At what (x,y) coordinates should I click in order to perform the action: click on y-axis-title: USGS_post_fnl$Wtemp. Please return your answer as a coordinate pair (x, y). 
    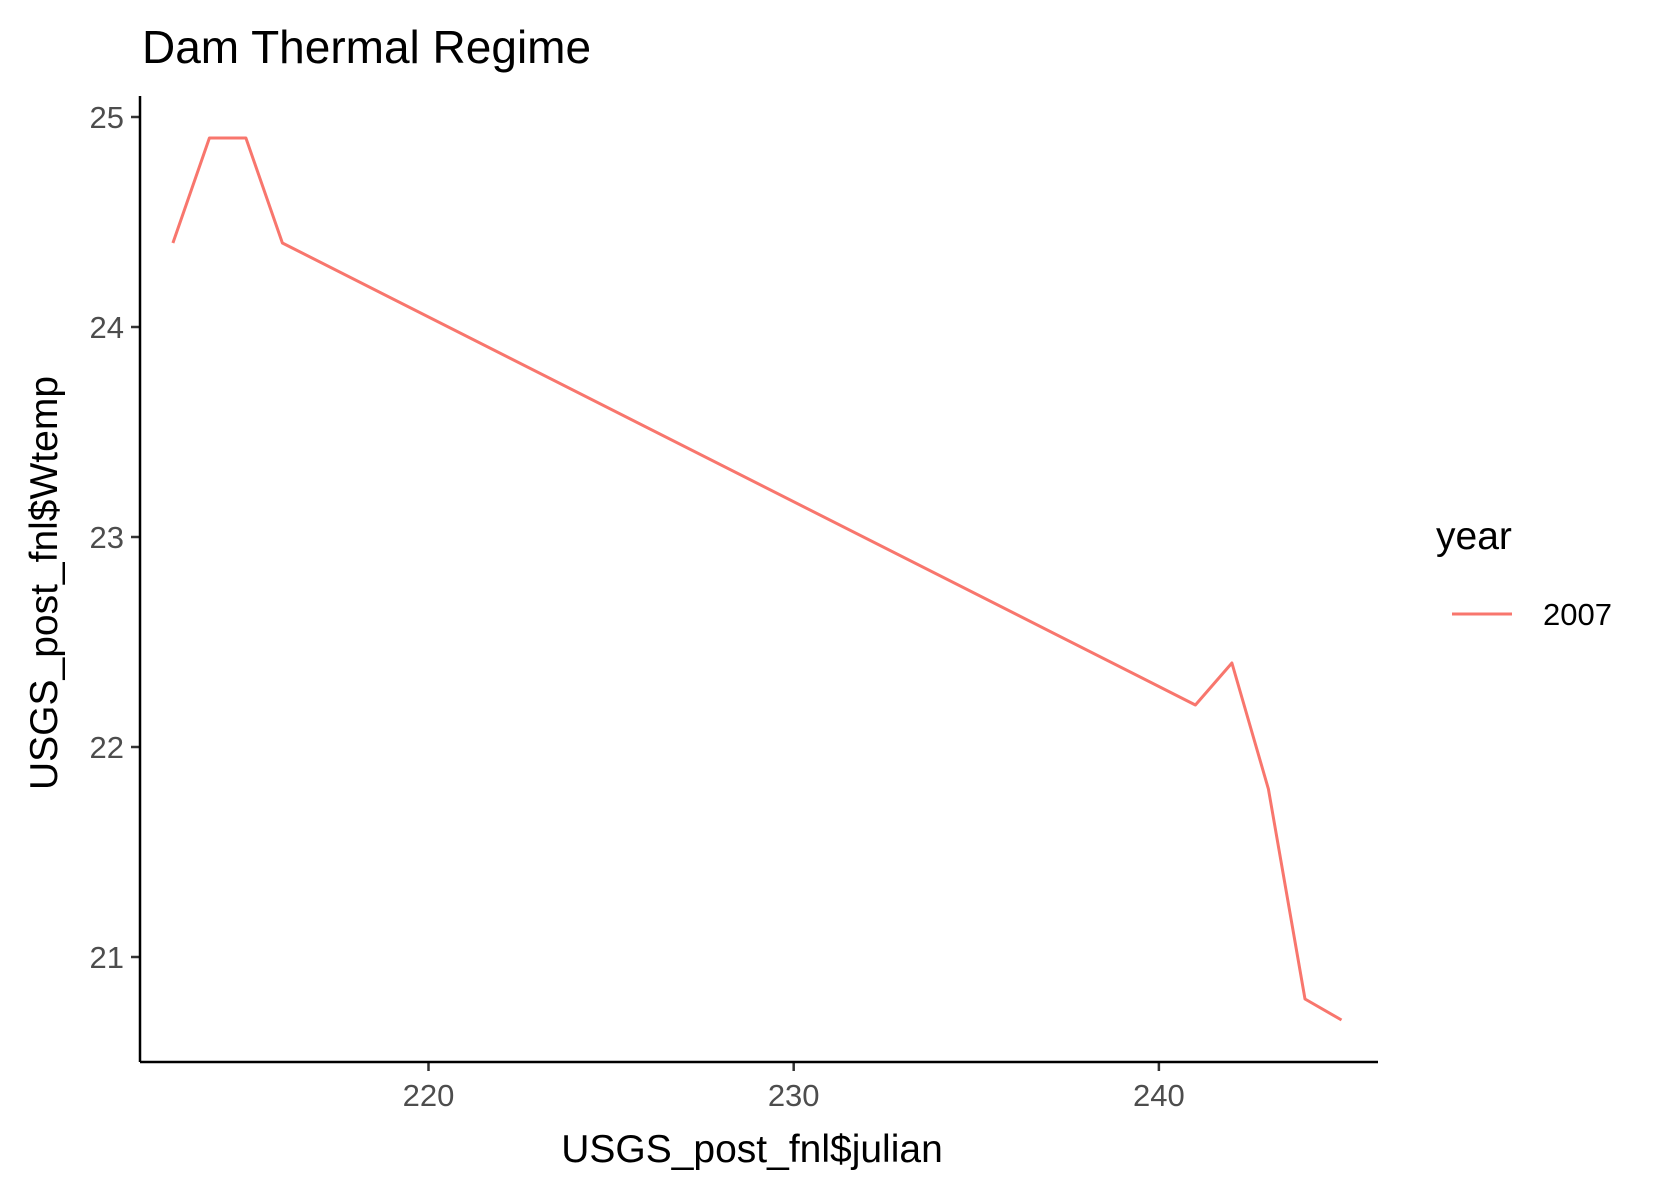
    Looking at the image, I should click on (44, 583).